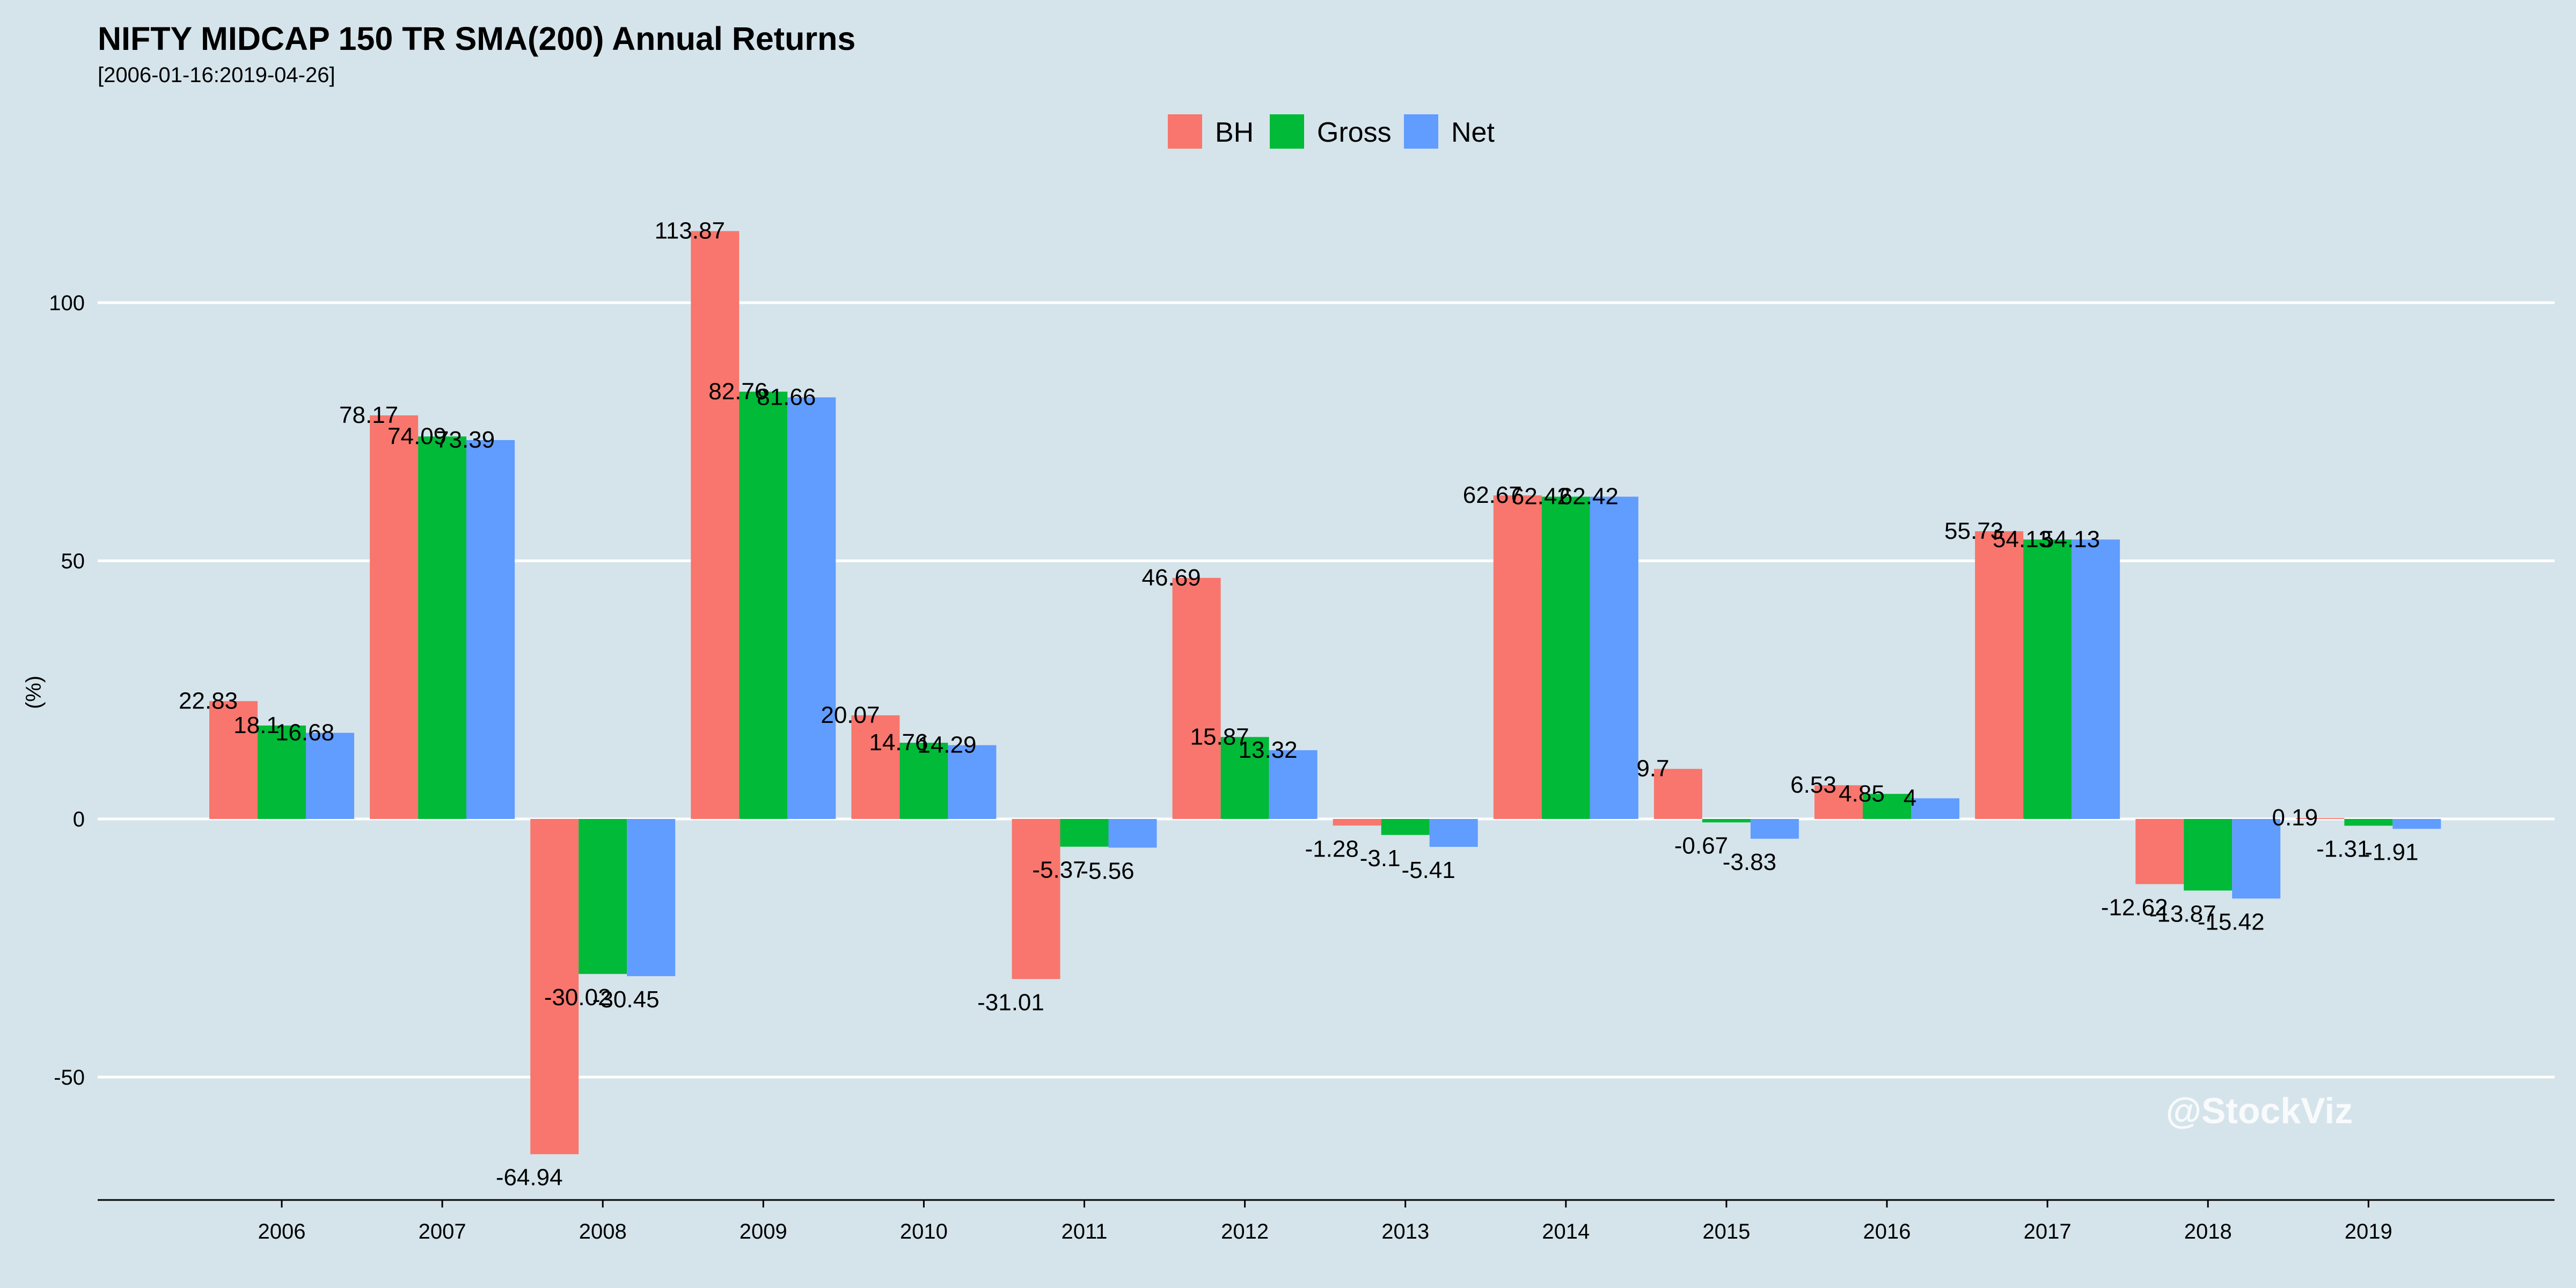 The width and height of the screenshot is (2576, 1288). I want to click on x-tick-label-2010: 2010, so click(924, 1231).